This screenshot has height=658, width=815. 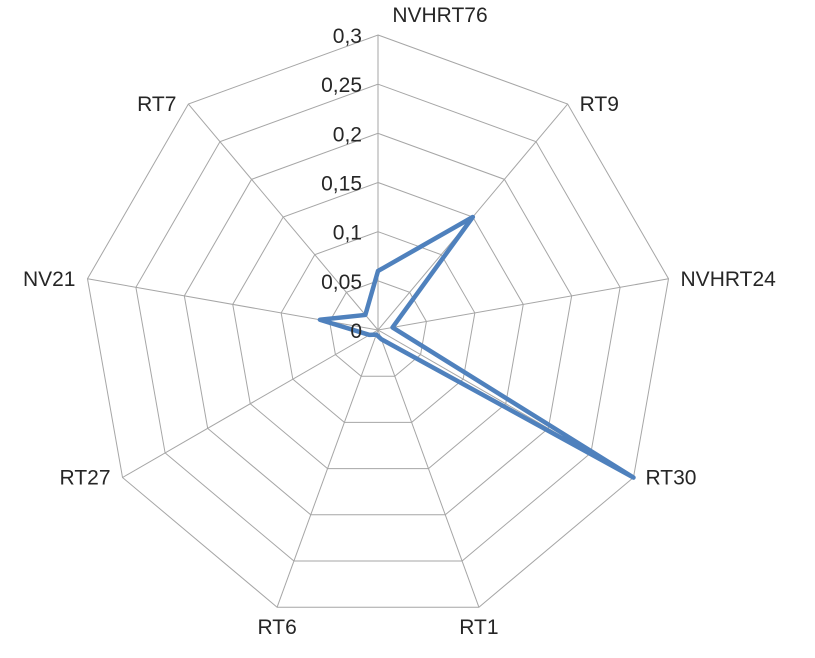 I want to click on axis-label: RT30, so click(x=670, y=478).